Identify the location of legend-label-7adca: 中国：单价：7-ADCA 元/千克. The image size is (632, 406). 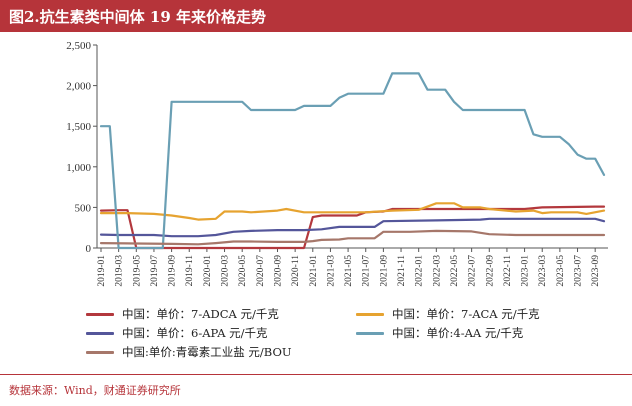
(200, 314).